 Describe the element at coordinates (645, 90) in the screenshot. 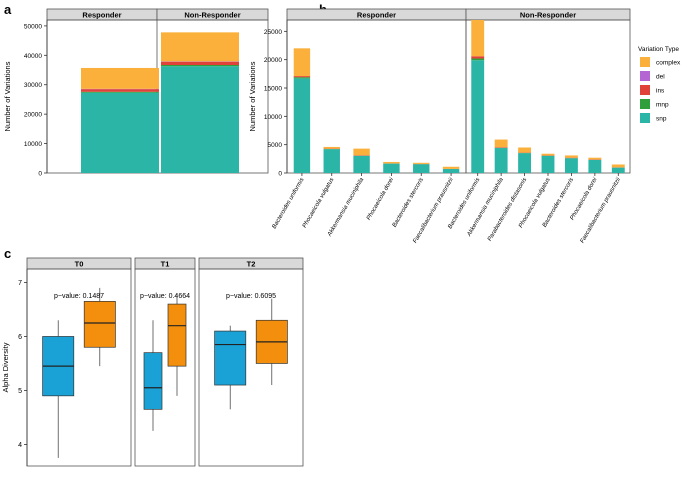

I see `legend-swatch-ins` at that location.